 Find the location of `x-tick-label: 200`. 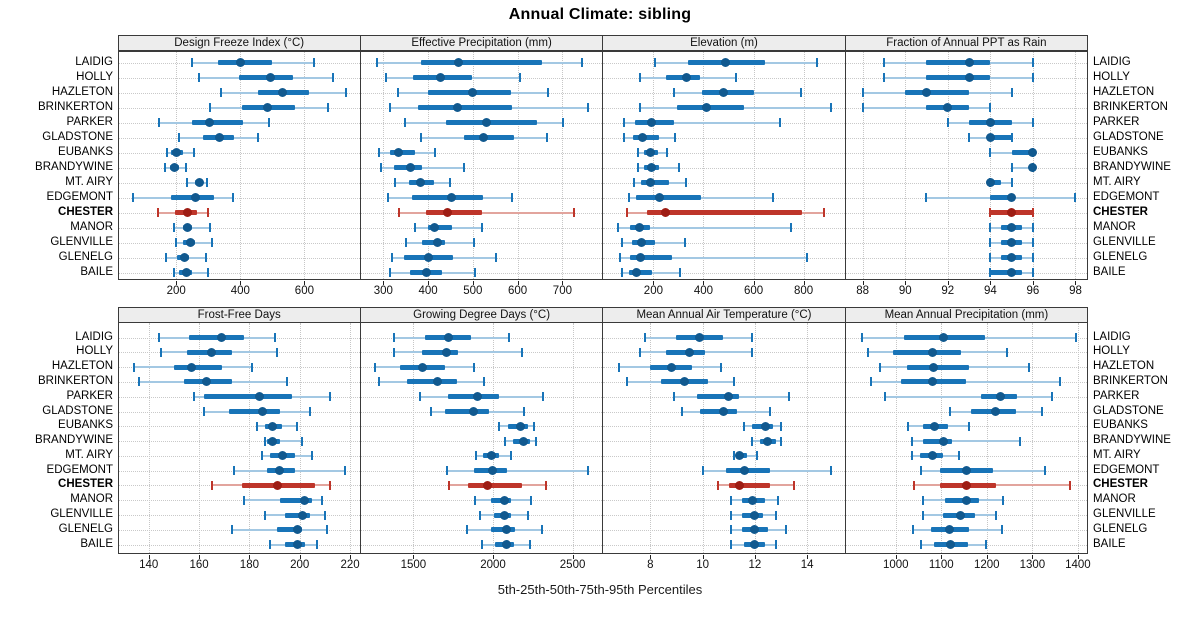

x-tick-label: 200 is located at coordinates (300, 565).